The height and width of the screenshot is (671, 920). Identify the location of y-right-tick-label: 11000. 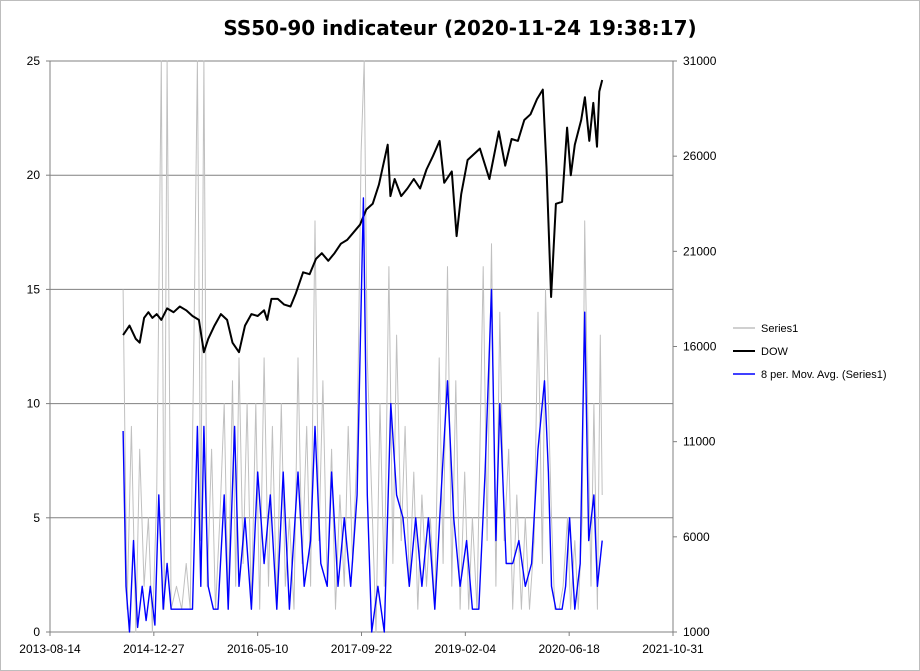
(699, 442).